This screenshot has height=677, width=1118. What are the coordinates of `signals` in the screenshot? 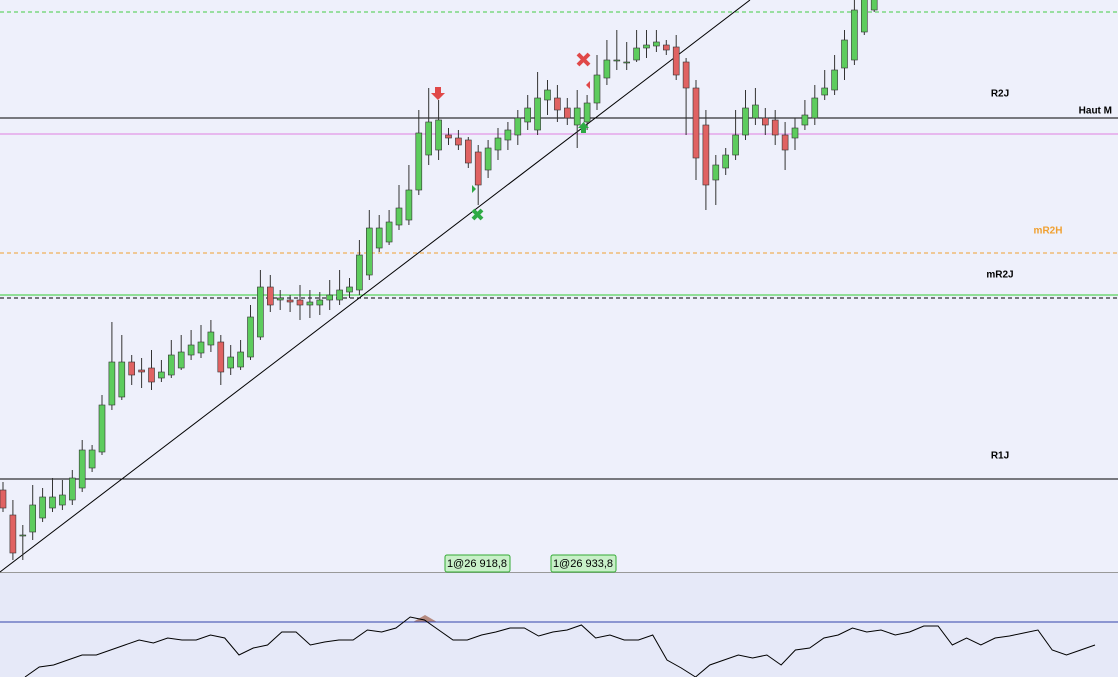 It's located at (511, 136).